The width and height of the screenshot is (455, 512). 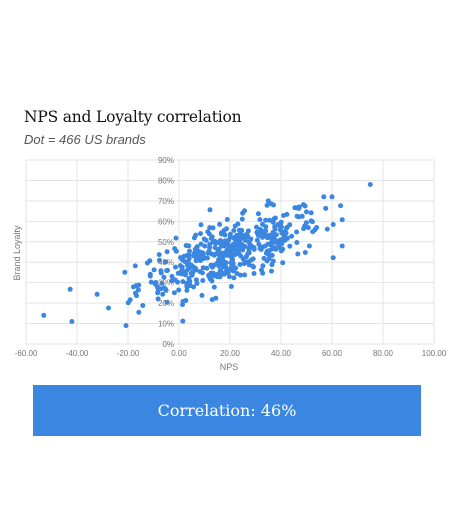 I want to click on correlation-banner: Correlation: 46%, so click(x=227, y=410).